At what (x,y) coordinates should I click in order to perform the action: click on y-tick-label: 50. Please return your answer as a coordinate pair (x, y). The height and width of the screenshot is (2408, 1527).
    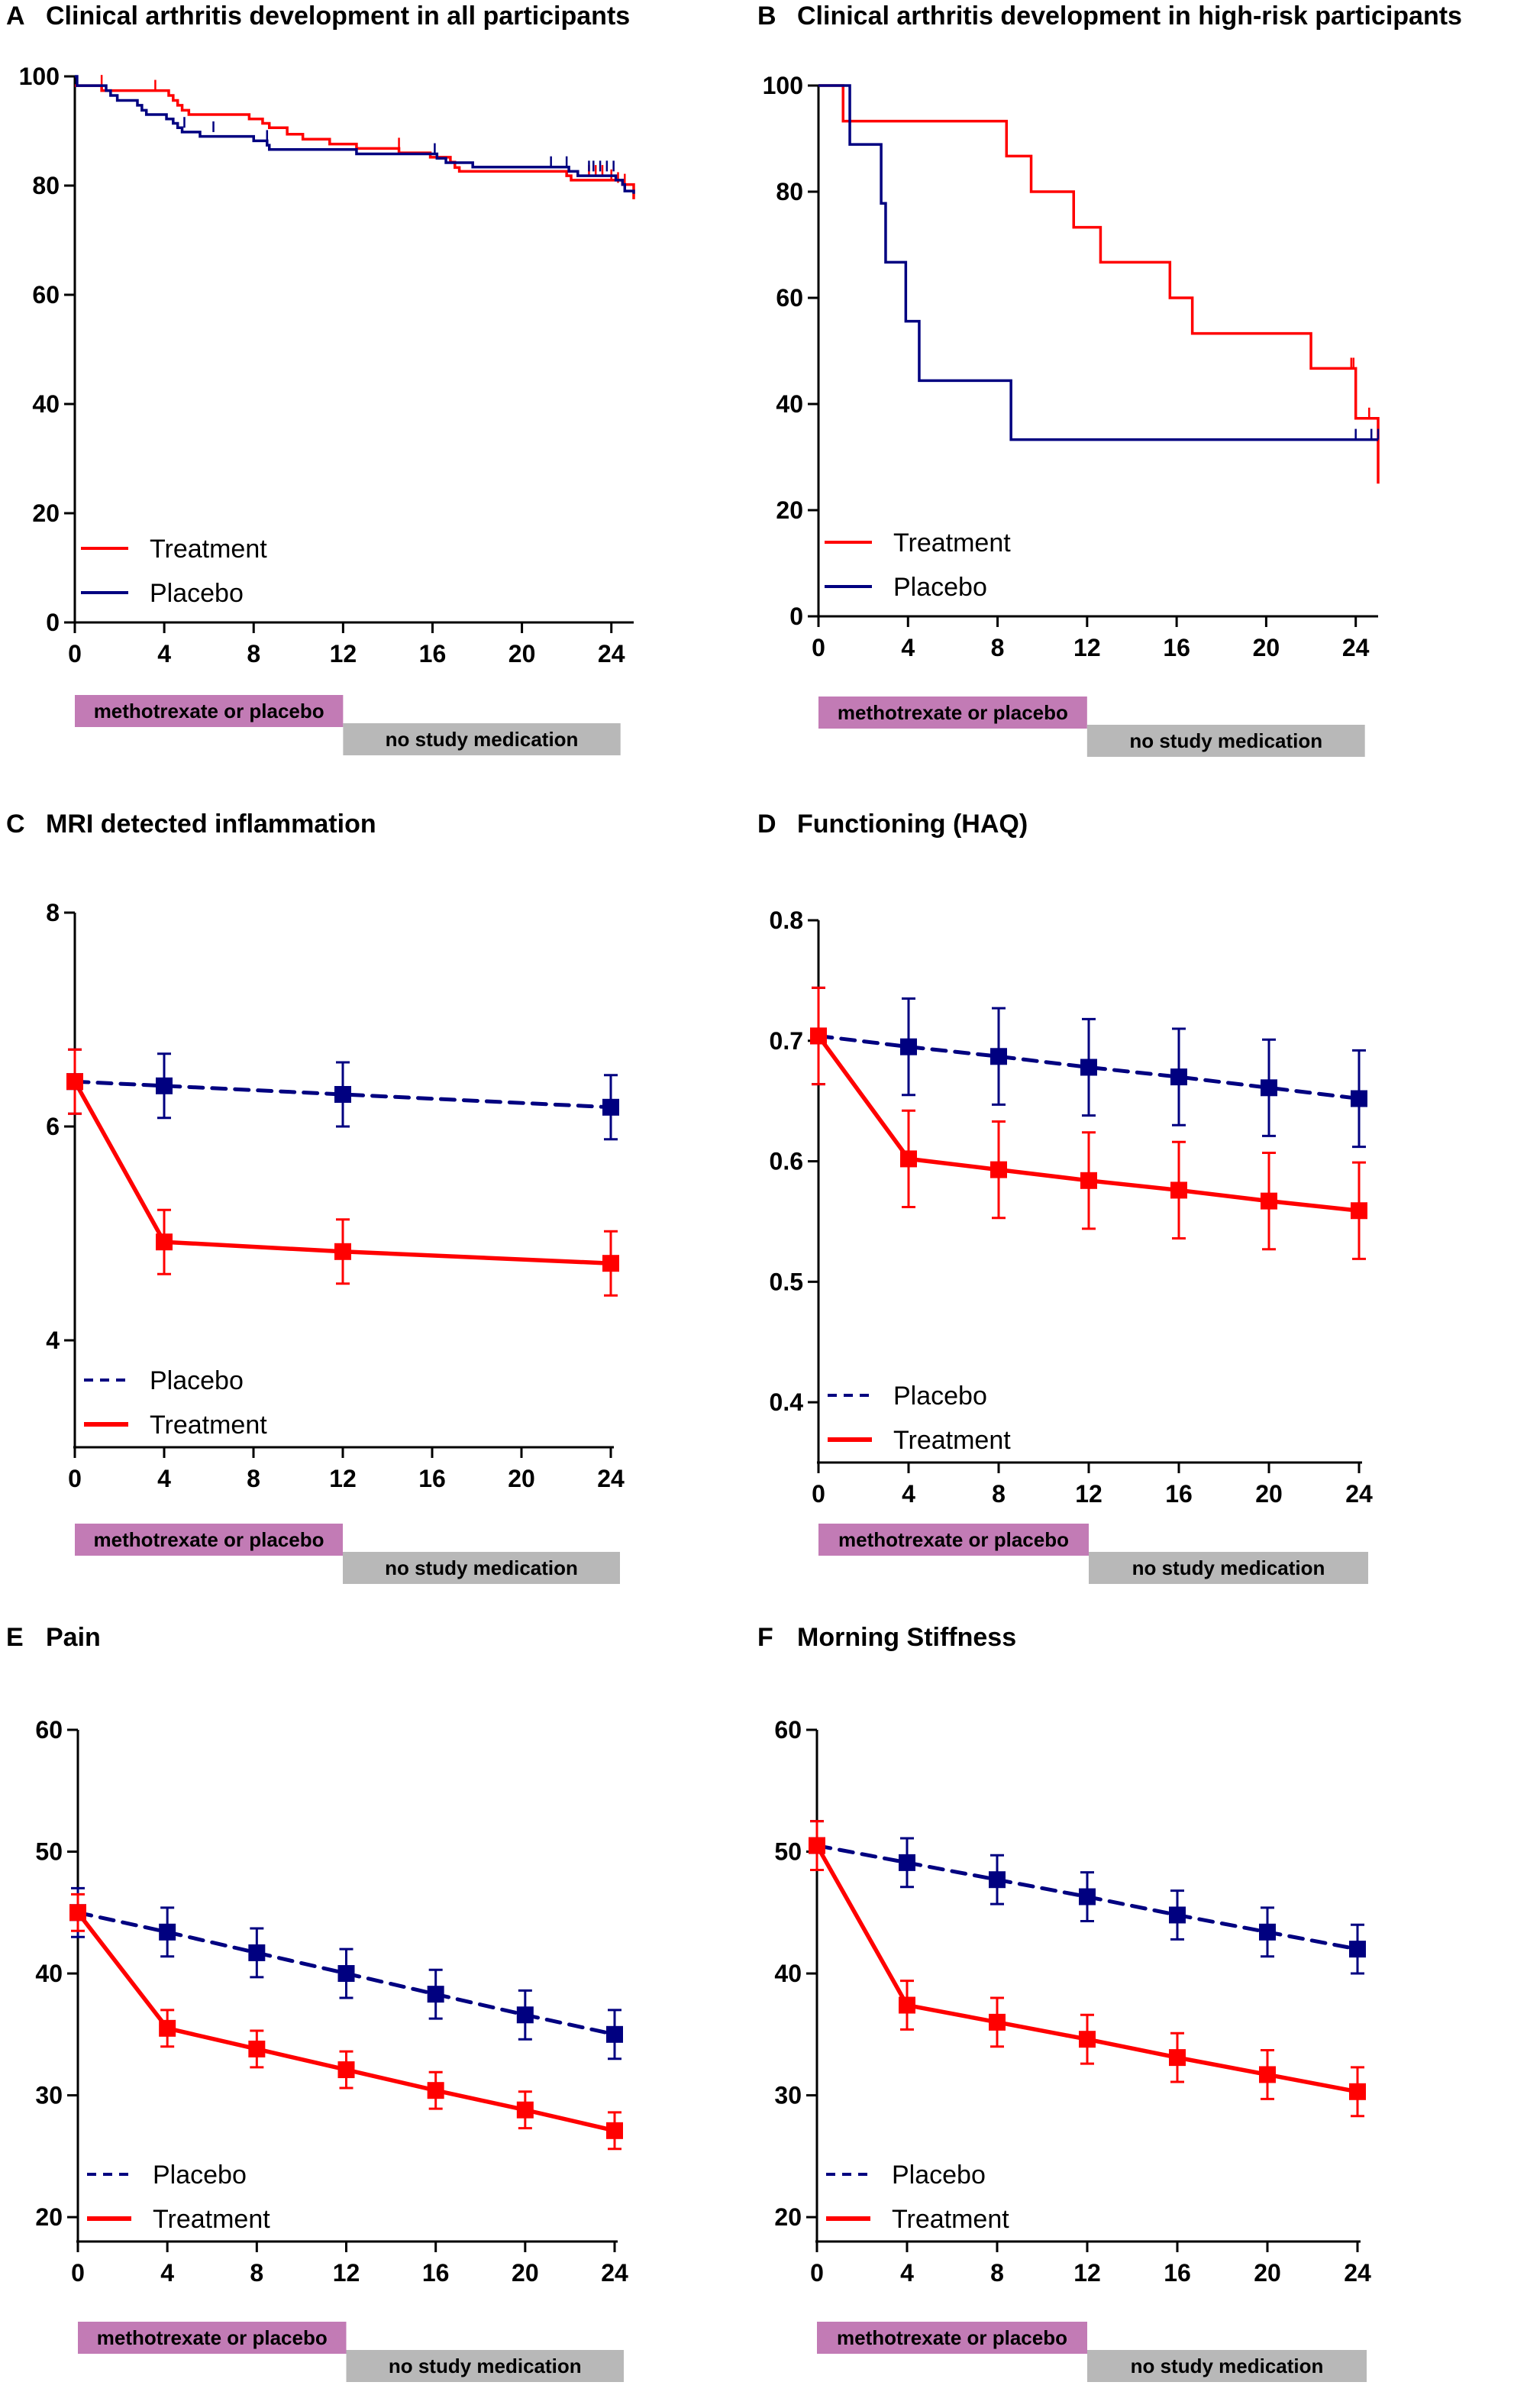
    Looking at the image, I should click on (788, 1852).